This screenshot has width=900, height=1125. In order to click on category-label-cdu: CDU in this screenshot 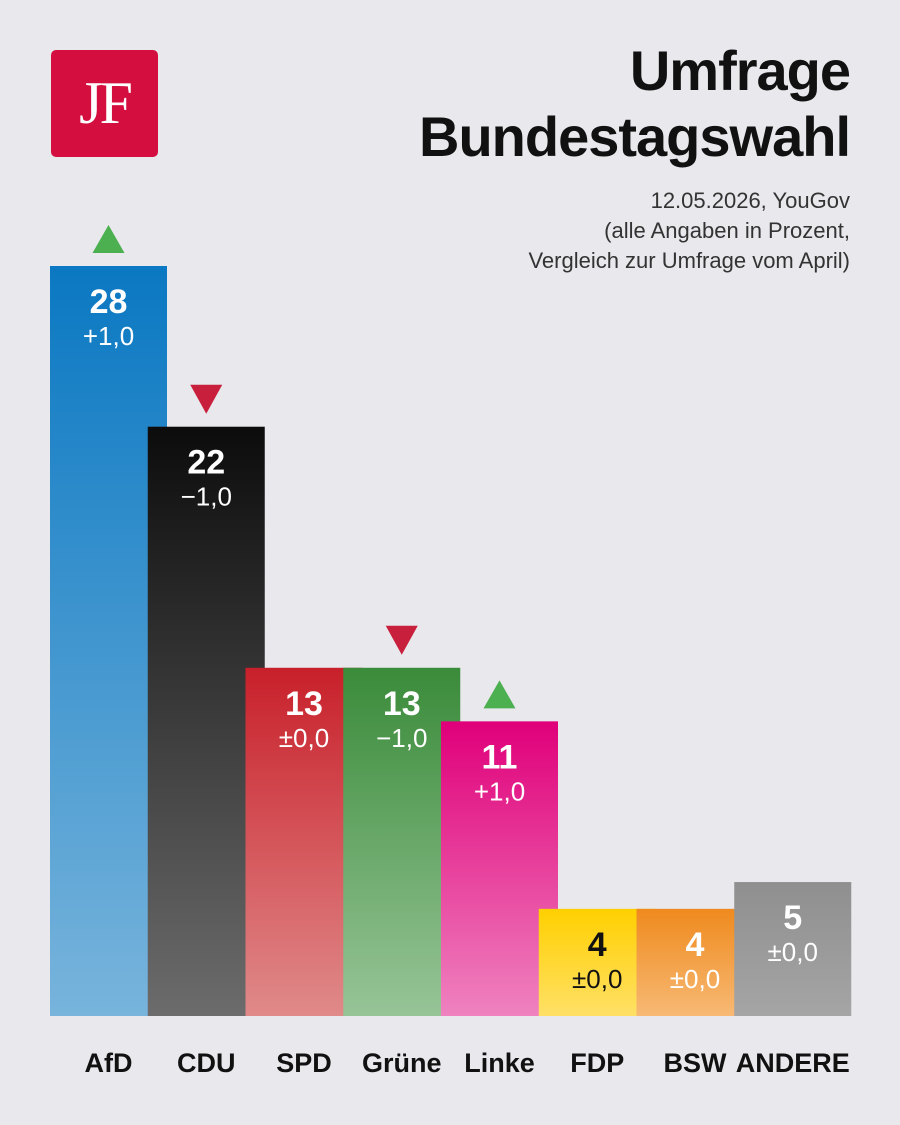, I will do `click(206, 1063)`.